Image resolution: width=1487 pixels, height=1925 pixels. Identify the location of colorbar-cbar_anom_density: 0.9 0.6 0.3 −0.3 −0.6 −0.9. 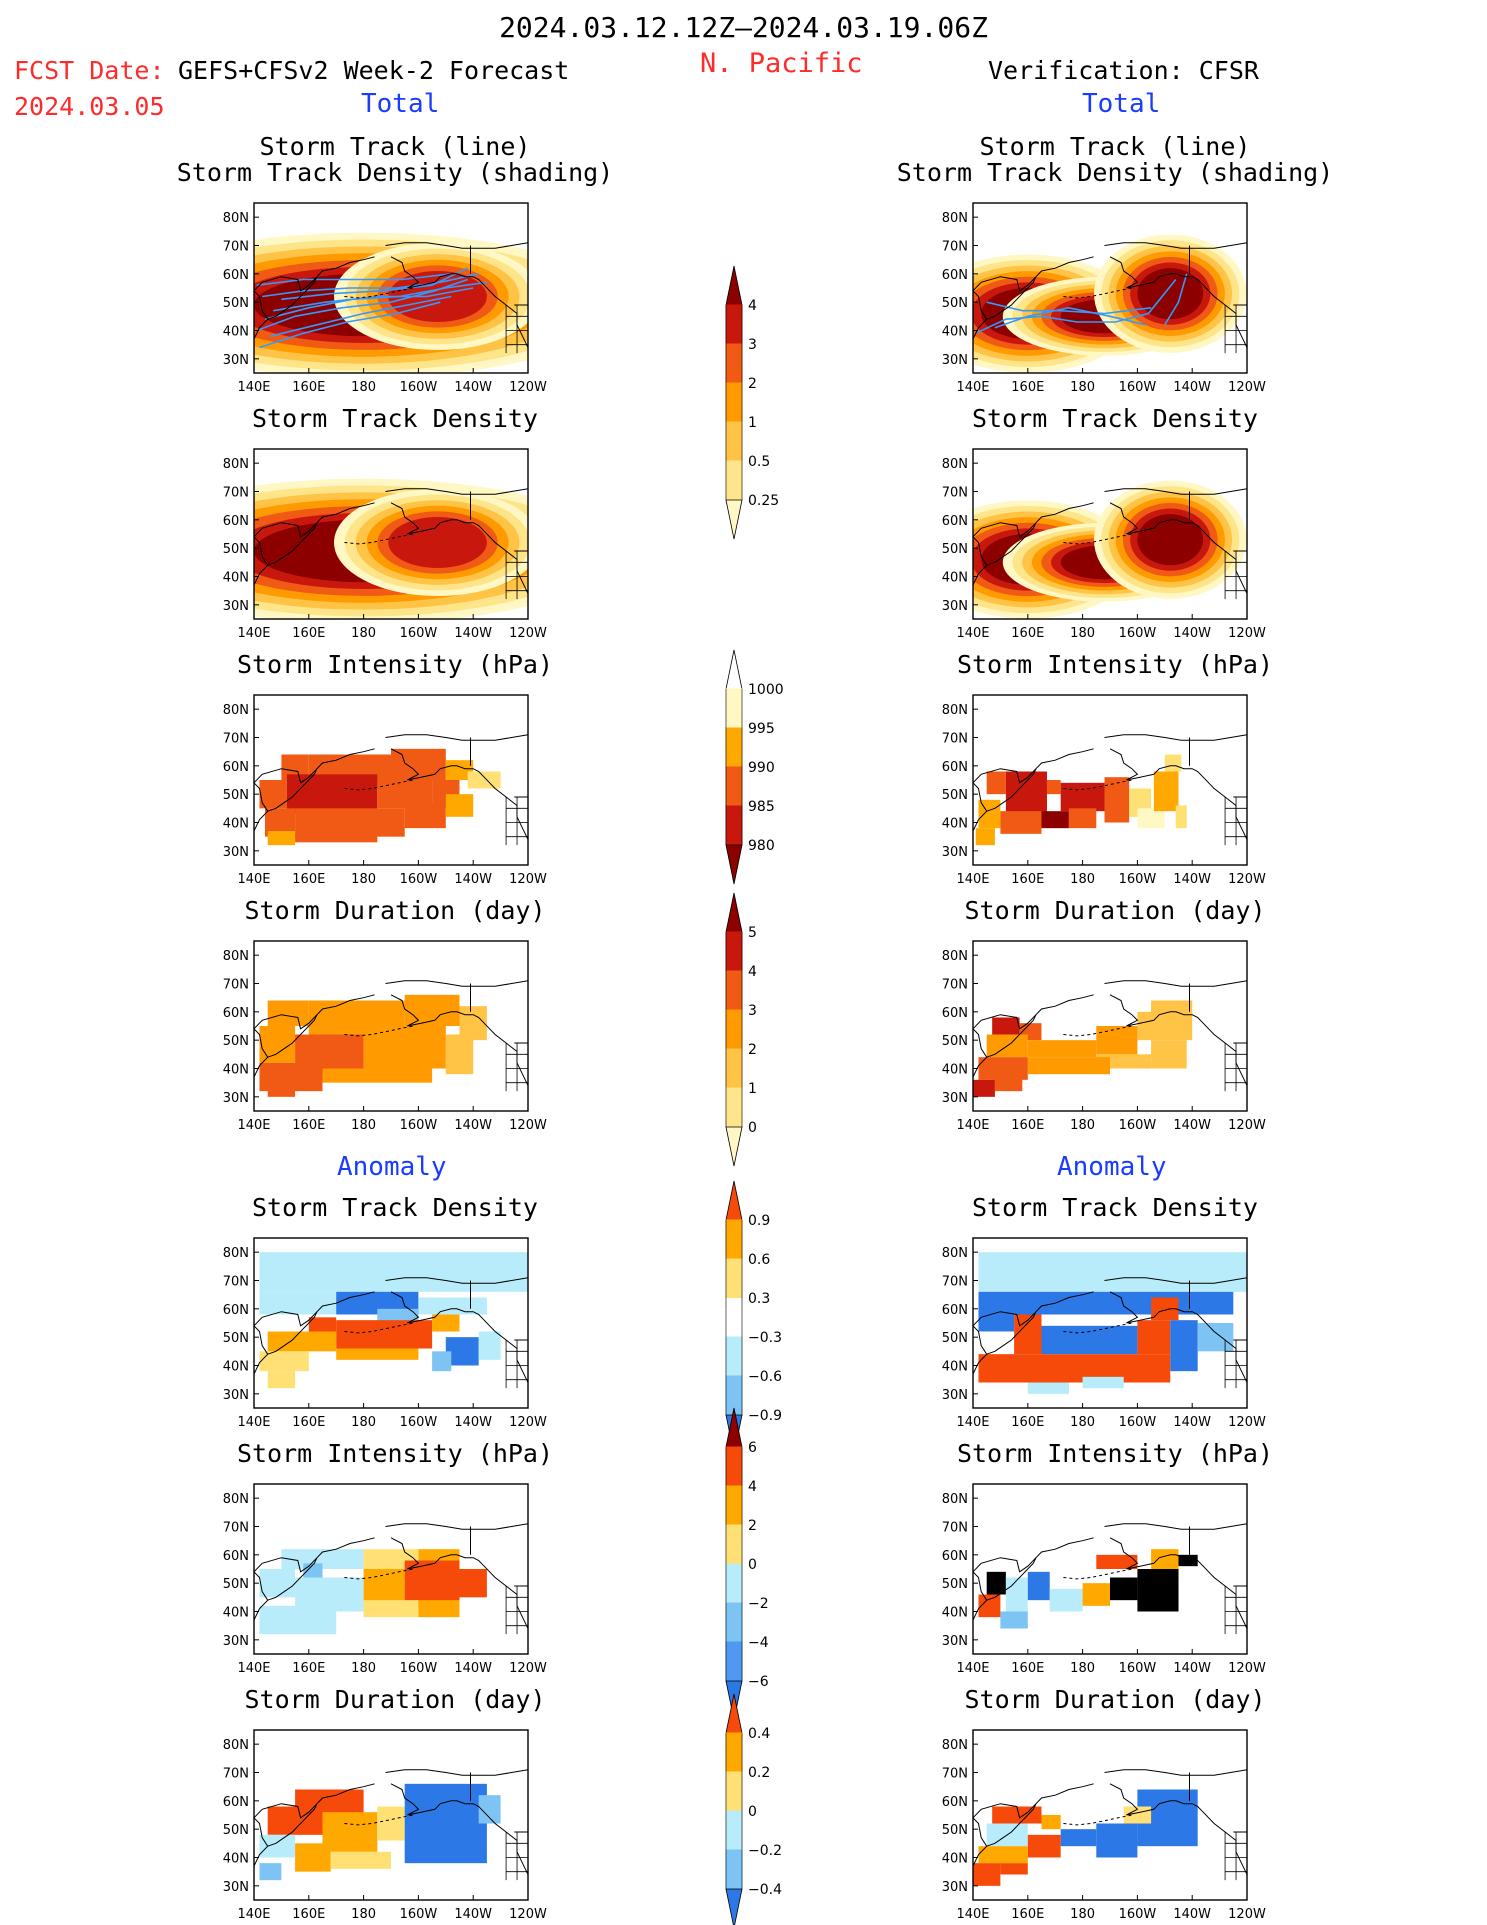
(753, 1317).